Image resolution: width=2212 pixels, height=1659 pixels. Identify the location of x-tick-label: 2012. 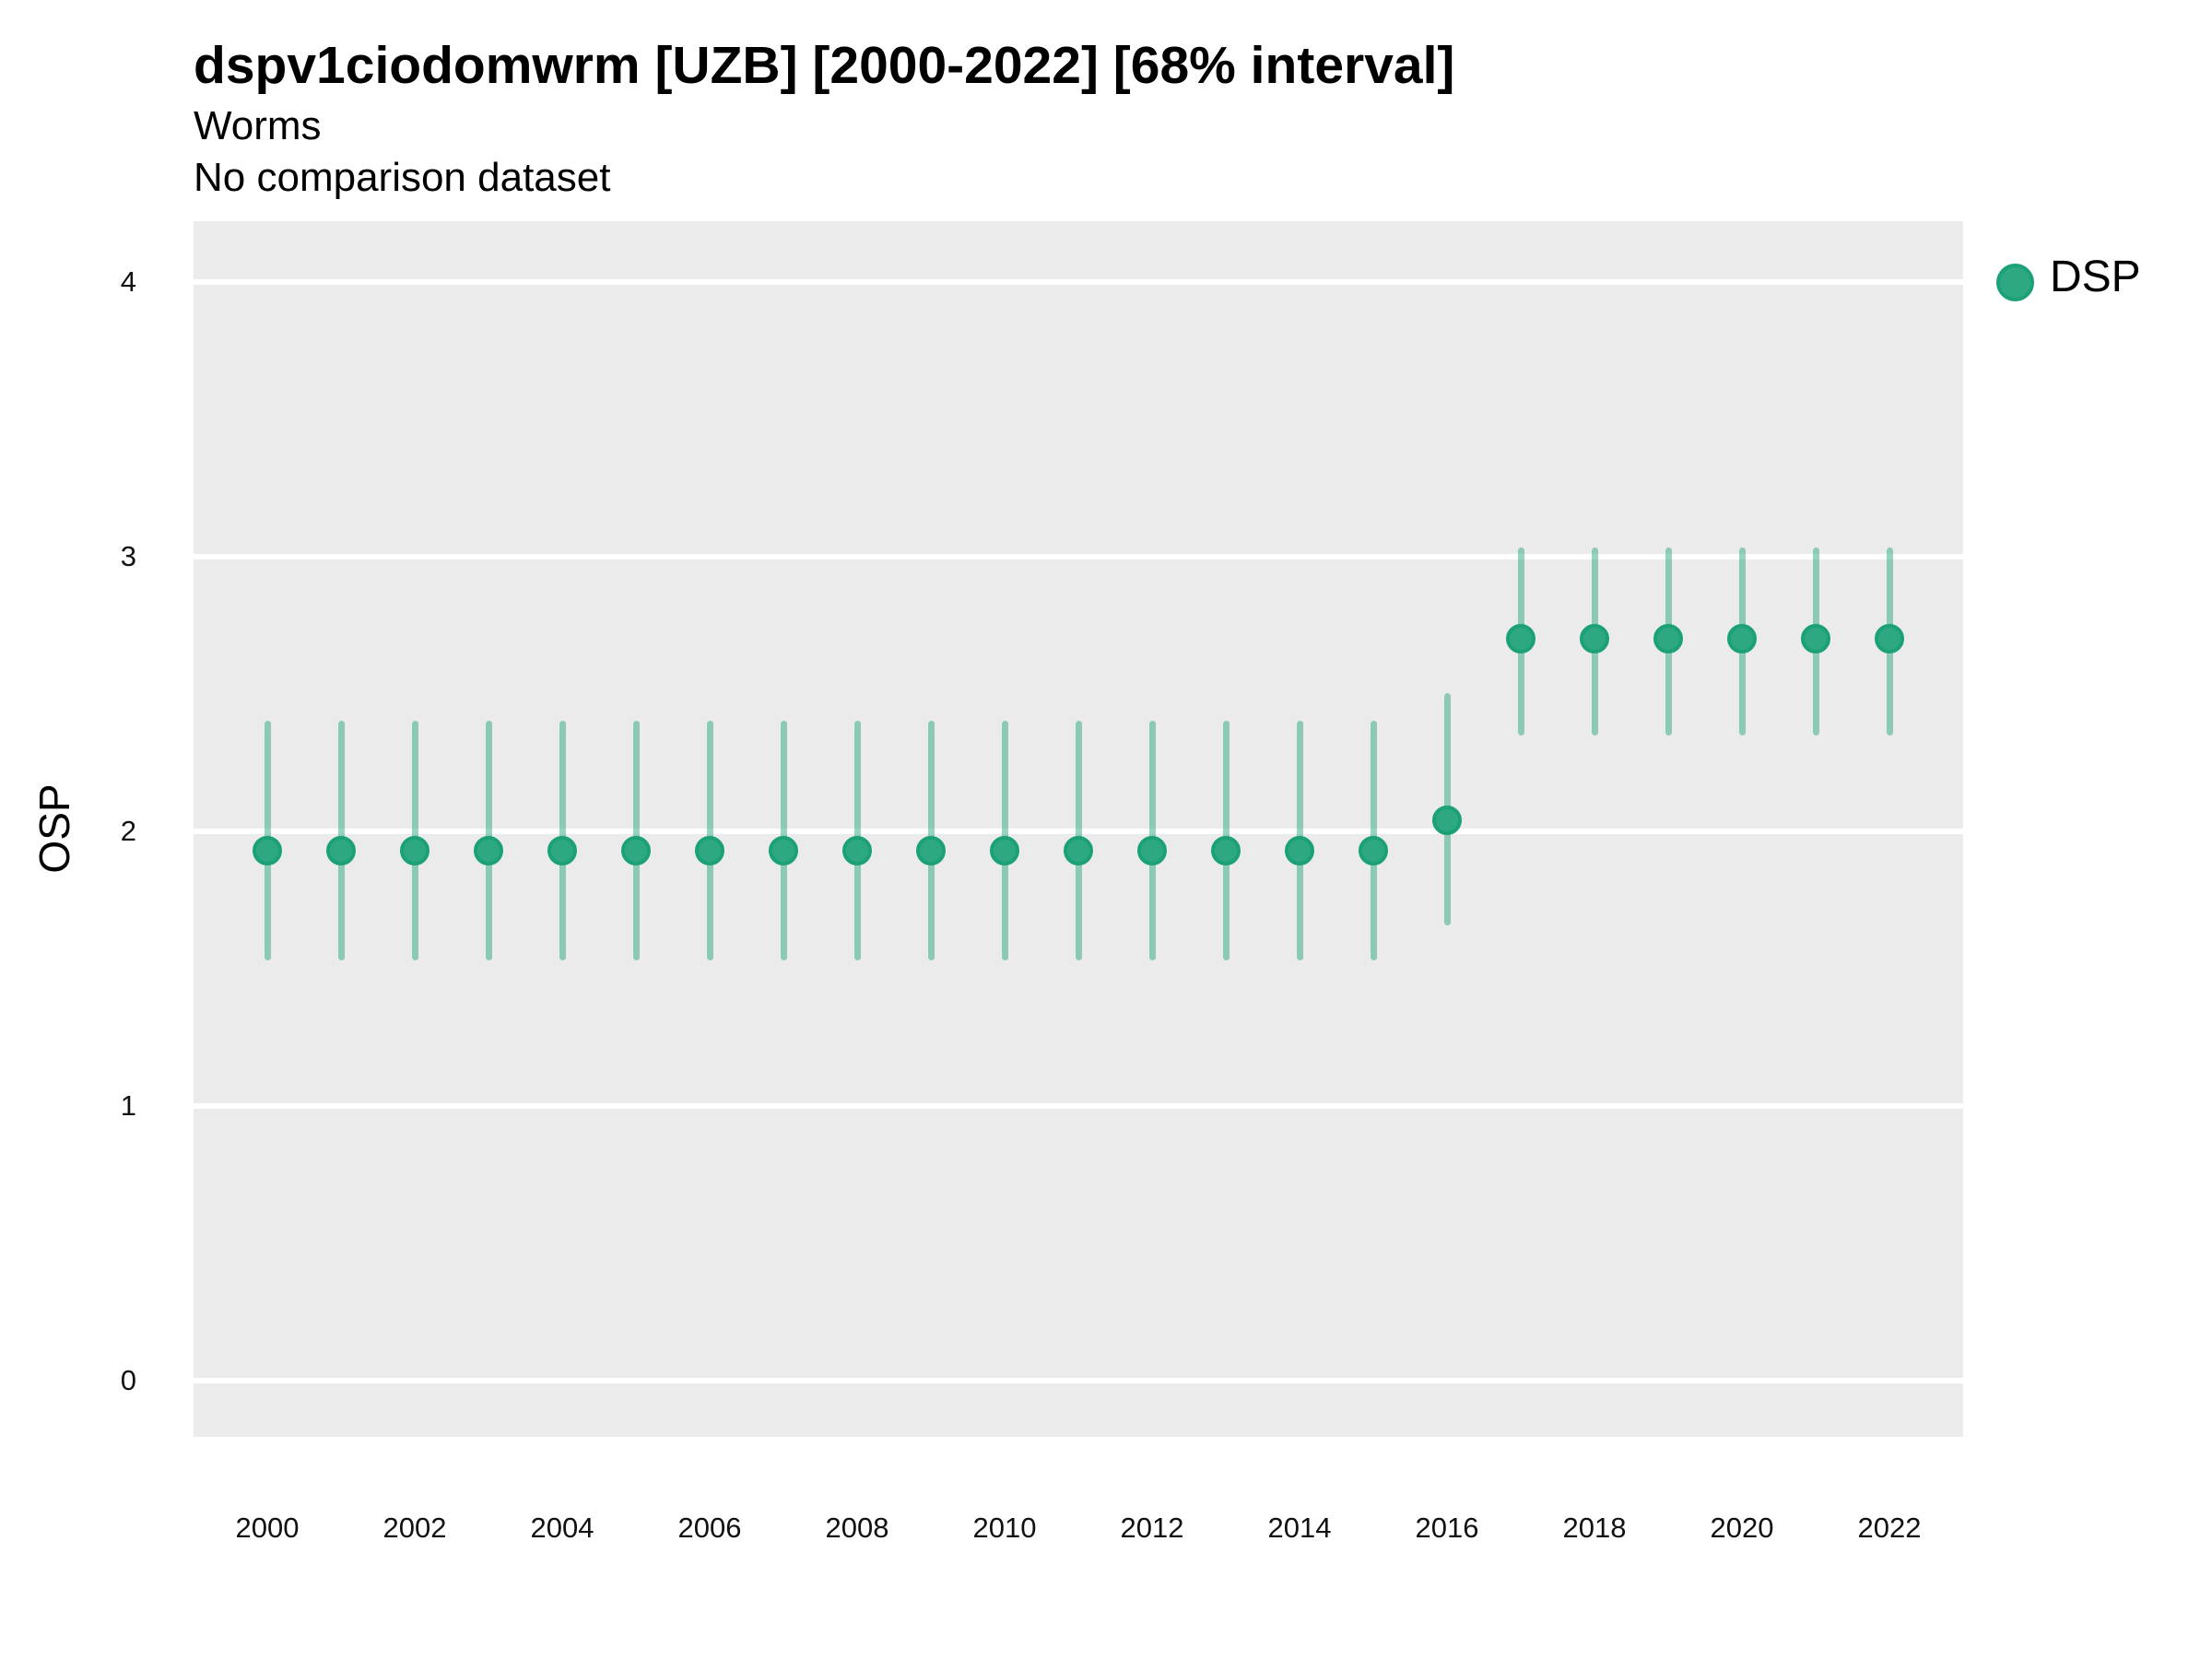
(1152, 1528).